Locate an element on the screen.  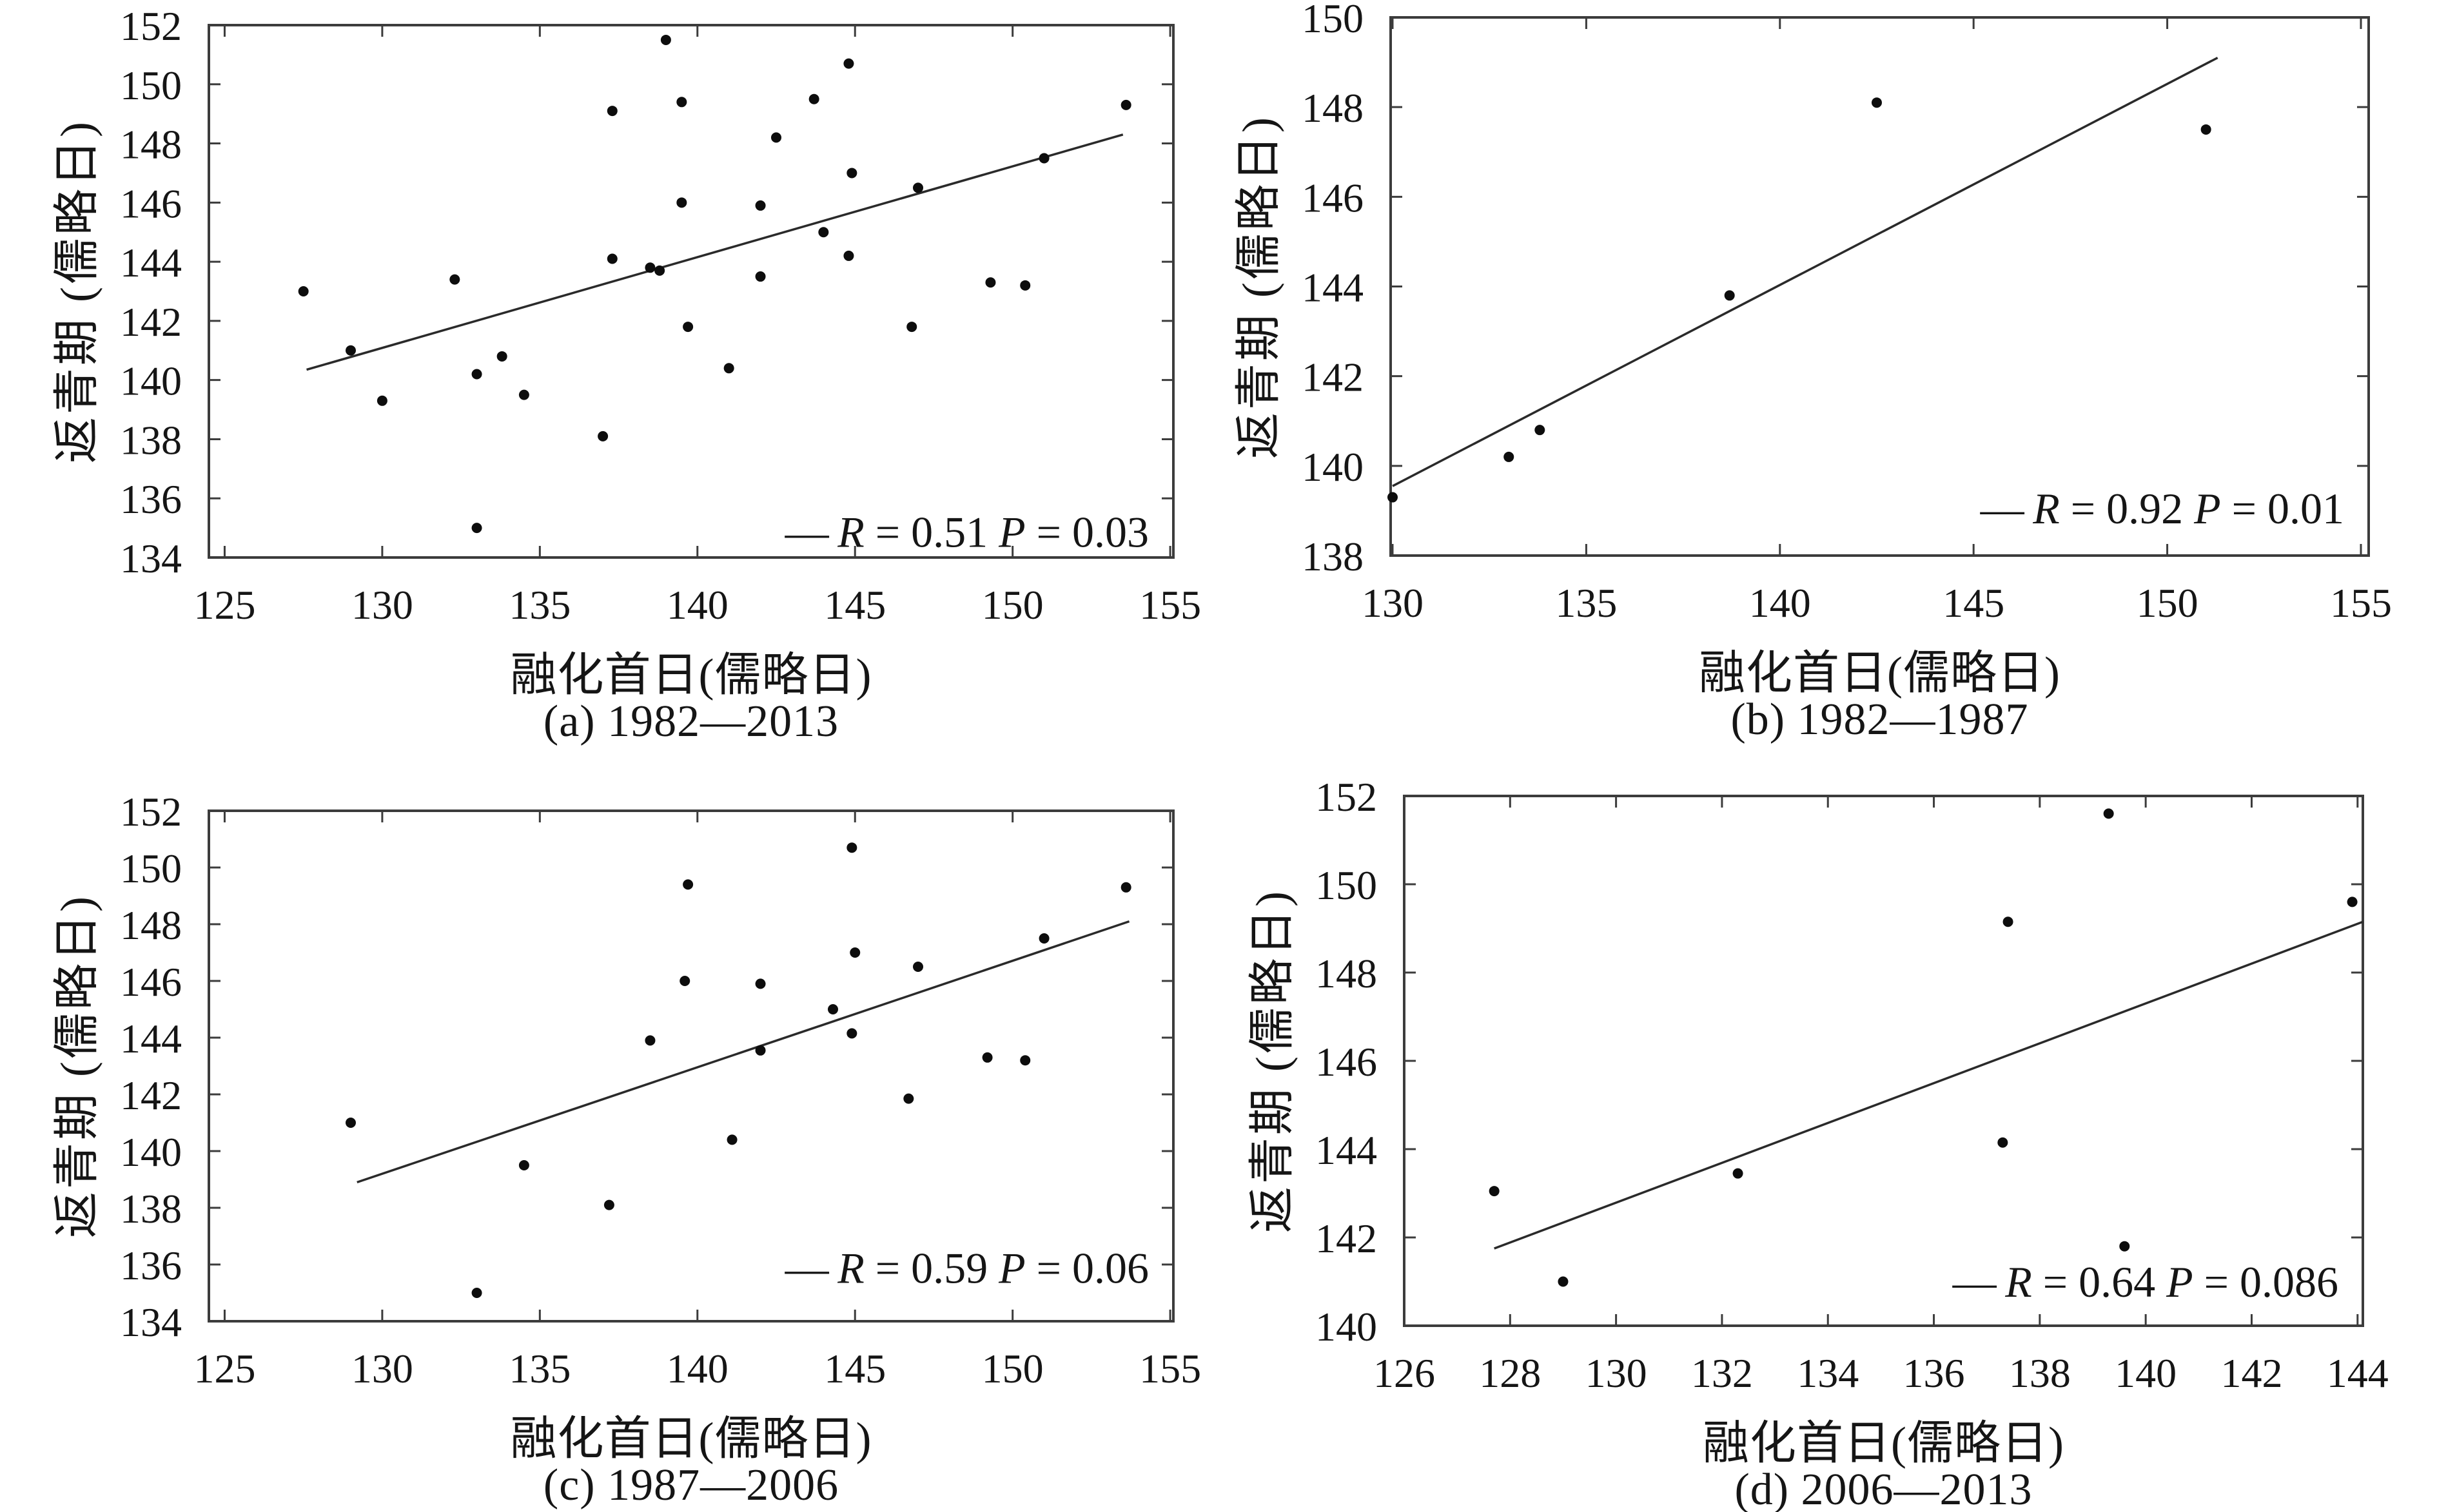
y-axis-title-d: 返青期 (儒略日) is located at coordinates (1272, 1061).